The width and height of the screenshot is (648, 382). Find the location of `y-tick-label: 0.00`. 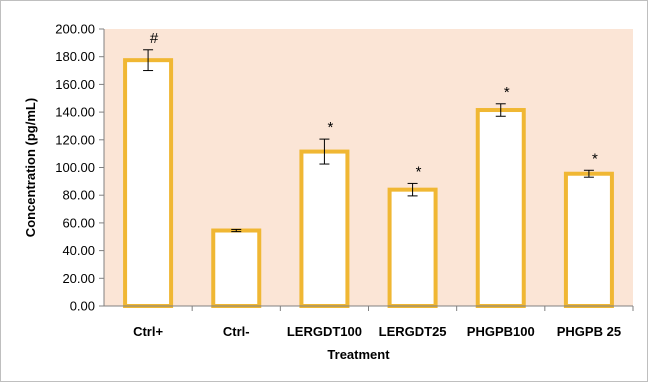

y-tick-label: 0.00 is located at coordinates (82, 306).